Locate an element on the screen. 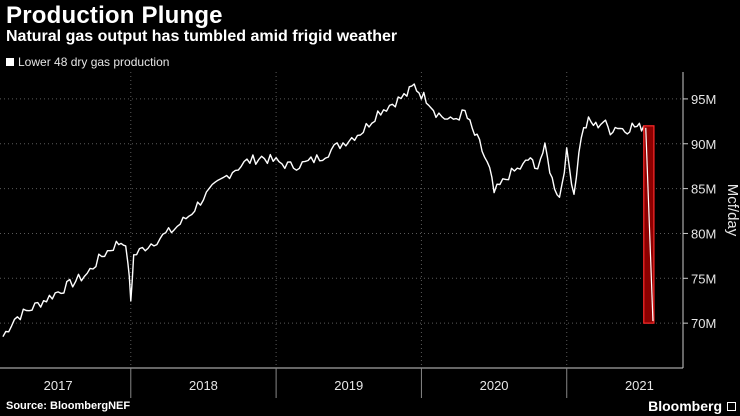 The height and width of the screenshot is (416, 740). x-tick-label: 2019 is located at coordinates (348, 385).